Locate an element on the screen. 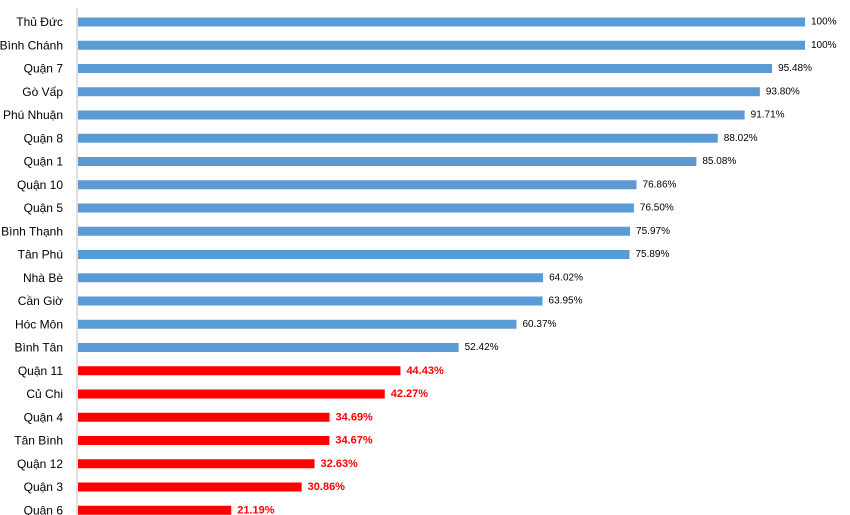  data-label: 85.08% is located at coordinates (719, 161).